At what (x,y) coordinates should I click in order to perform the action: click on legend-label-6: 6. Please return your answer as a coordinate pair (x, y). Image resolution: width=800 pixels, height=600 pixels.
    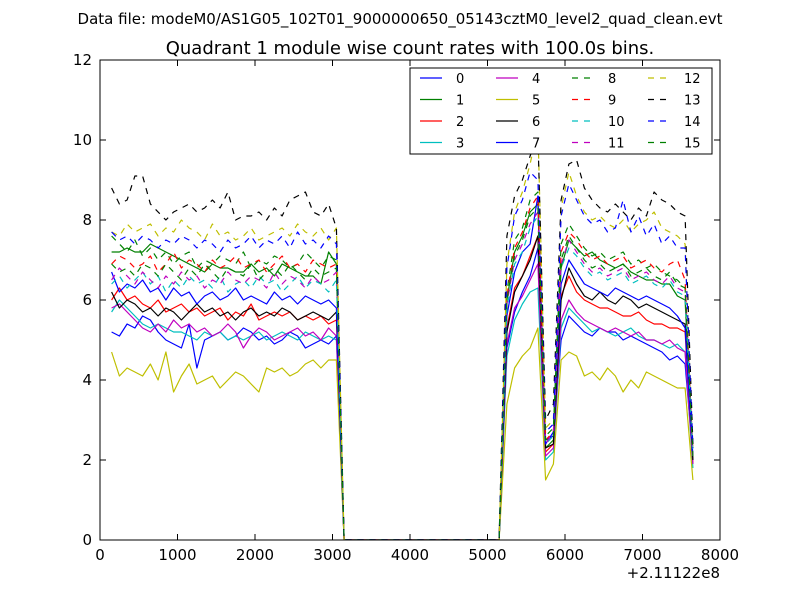
    Looking at the image, I should click on (536, 122).